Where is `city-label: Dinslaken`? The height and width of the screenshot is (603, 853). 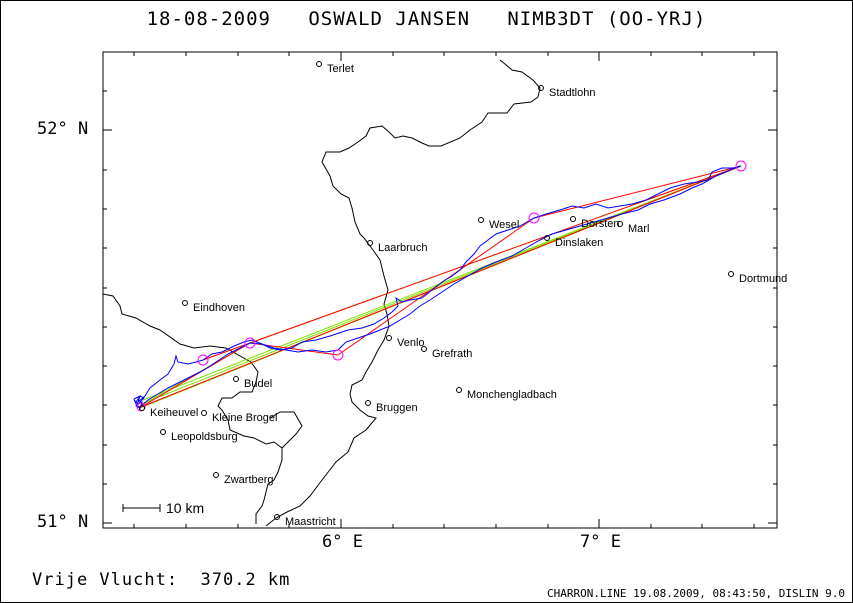
city-label: Dinslaken is located at coordinates (579, 243).